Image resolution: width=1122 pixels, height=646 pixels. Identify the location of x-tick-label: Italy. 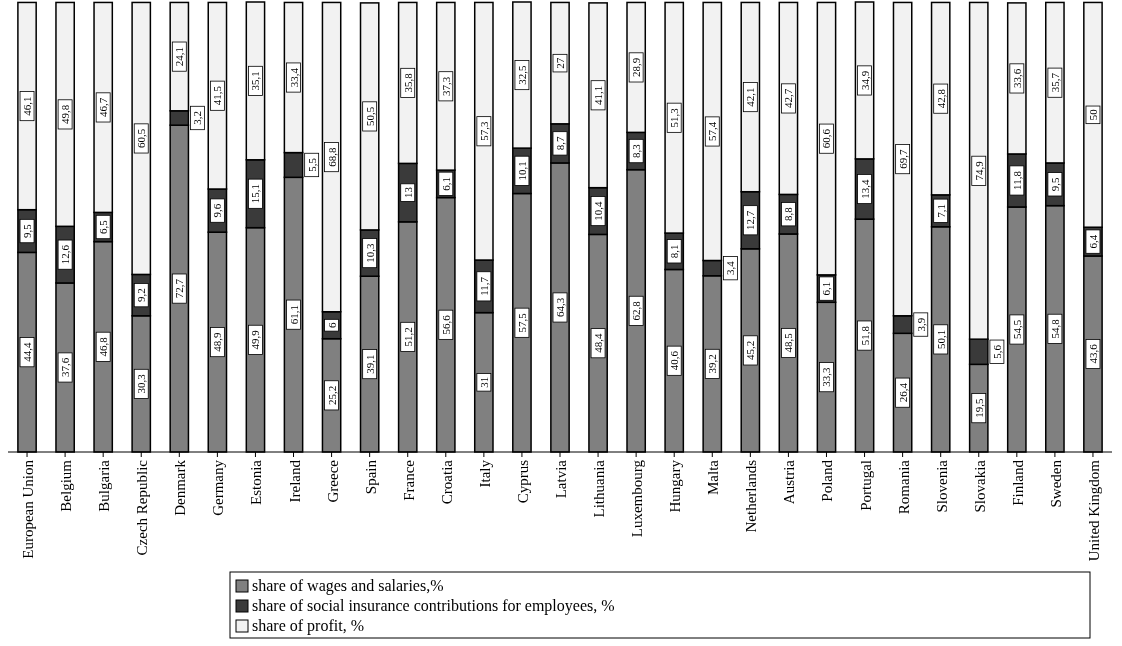
(484, 473).